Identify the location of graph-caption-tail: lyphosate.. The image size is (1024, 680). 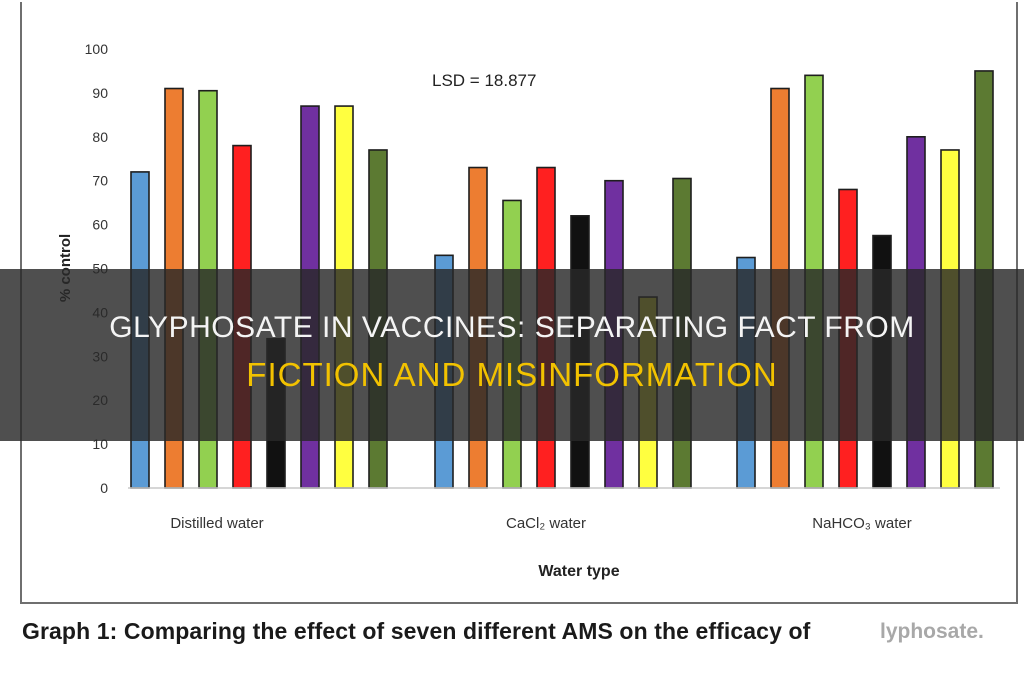
(932, 631).